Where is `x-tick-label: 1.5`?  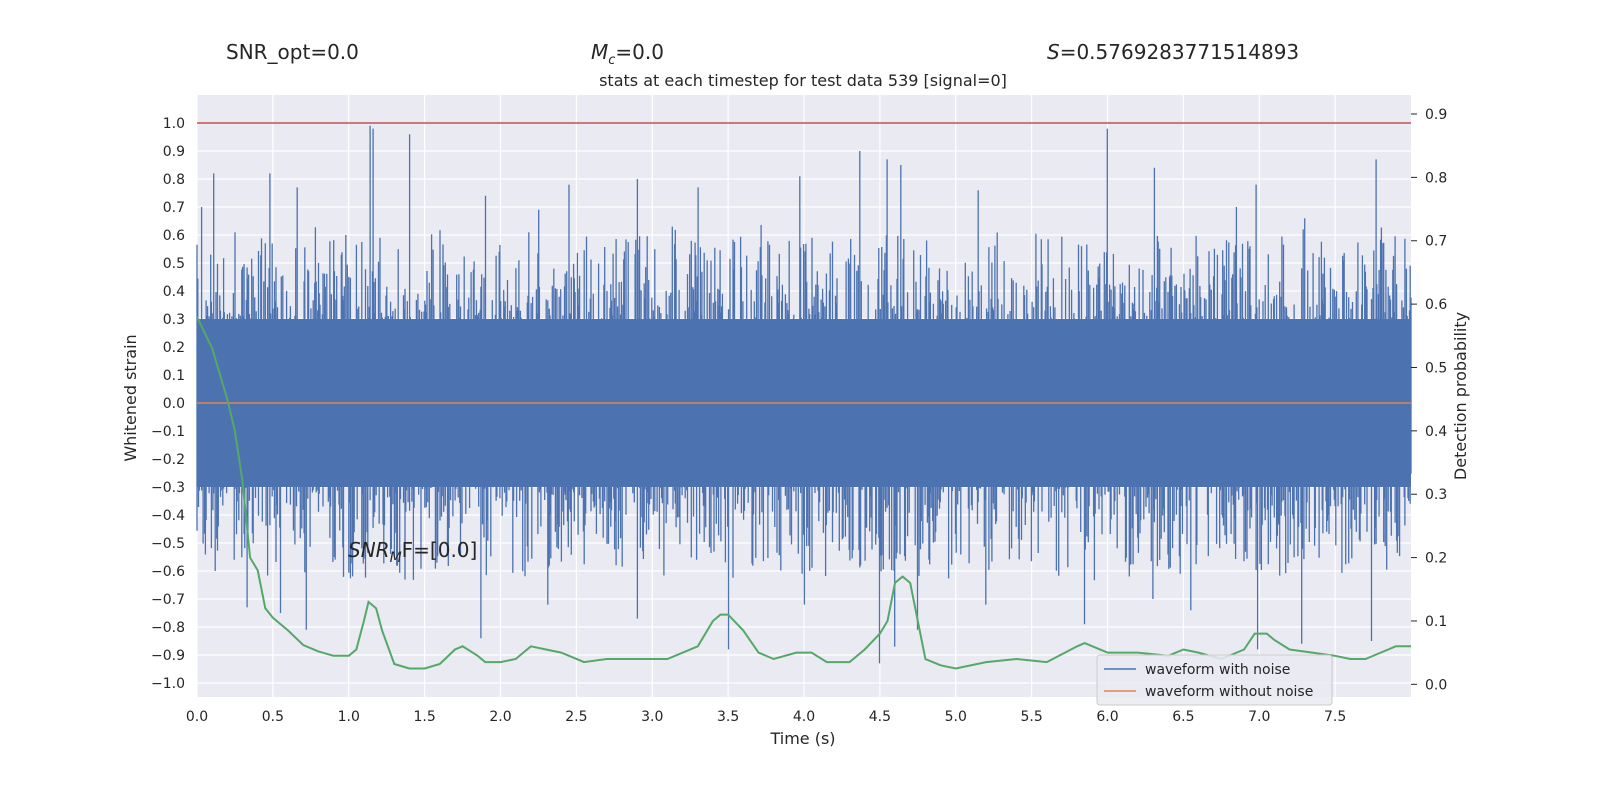 x-tick-label: 1.5 is located at coordinates (424, 717).